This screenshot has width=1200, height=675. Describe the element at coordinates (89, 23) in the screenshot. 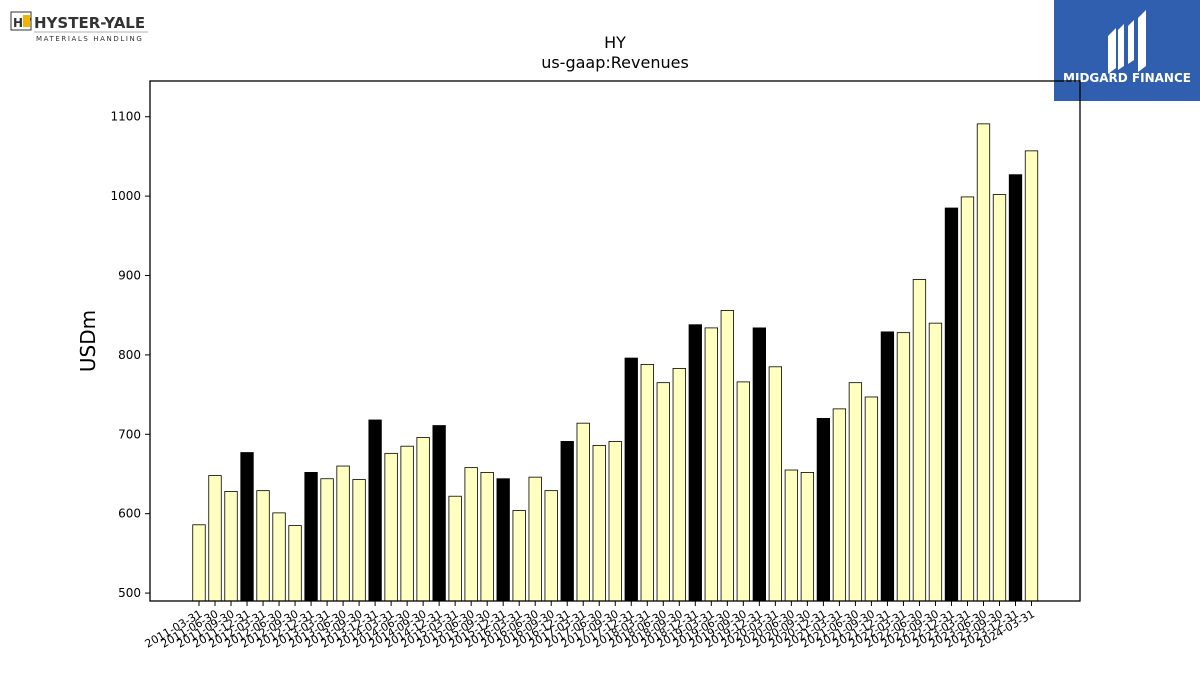

I see `logo-name: HYSTER-YALE` at that location.